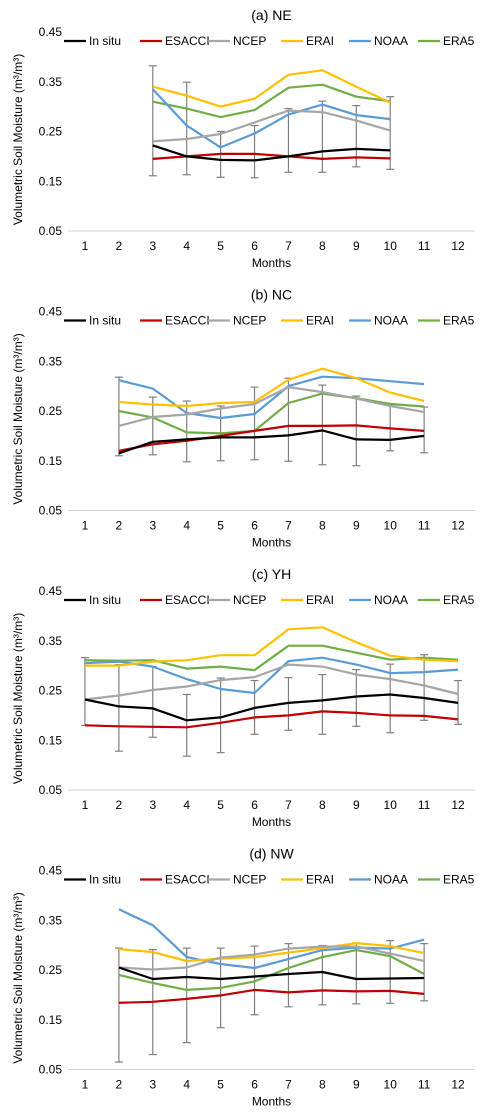 The image size is (487, 1118). I want to click on chart-title: (d) NW, so click(271, 854).